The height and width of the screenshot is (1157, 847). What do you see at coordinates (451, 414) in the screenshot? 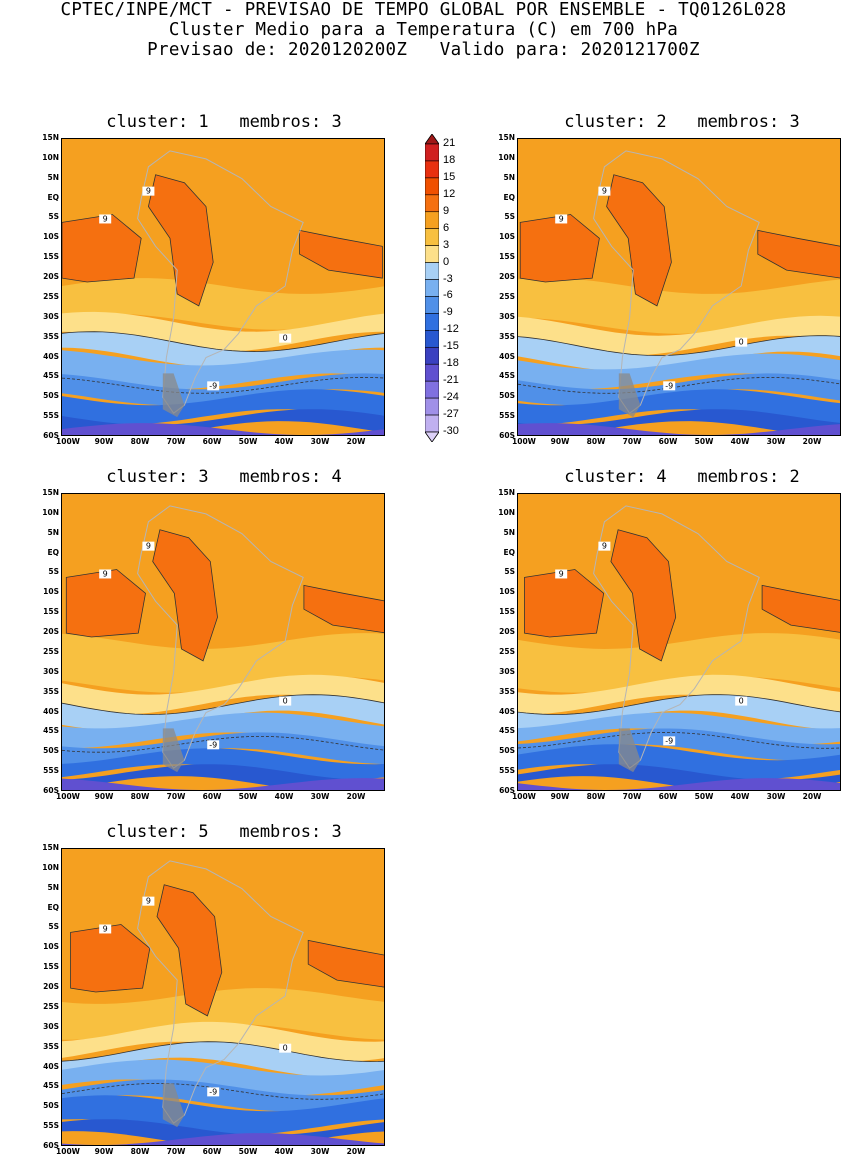
I see `colorbar-tick-label: -27` at bounding box center [451, 414].